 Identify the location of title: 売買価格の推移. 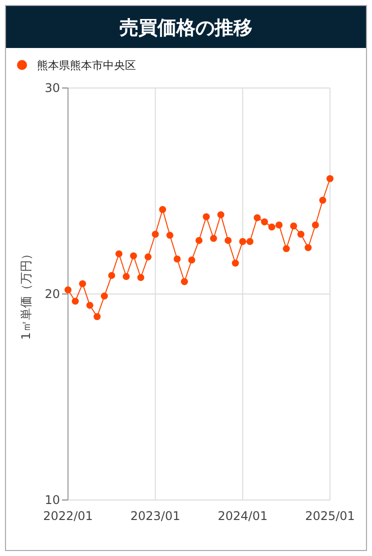
(186, 28).